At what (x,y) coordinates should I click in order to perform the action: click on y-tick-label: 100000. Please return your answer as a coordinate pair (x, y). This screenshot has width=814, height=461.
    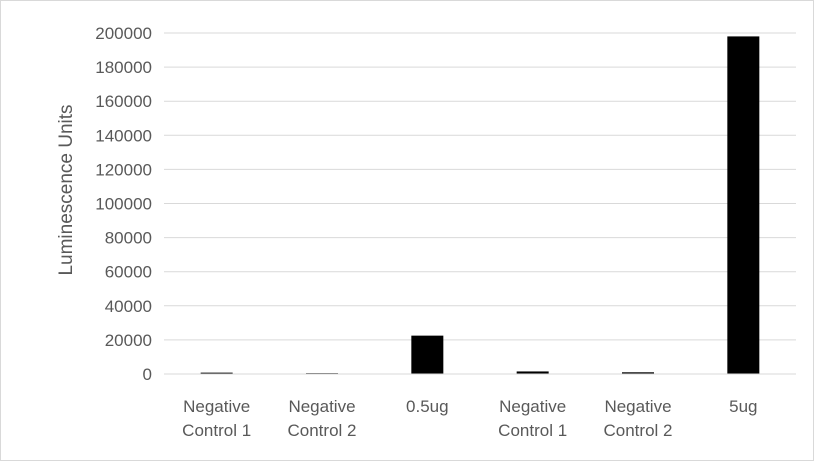
    Looking at the image, I should click on (123, 204).